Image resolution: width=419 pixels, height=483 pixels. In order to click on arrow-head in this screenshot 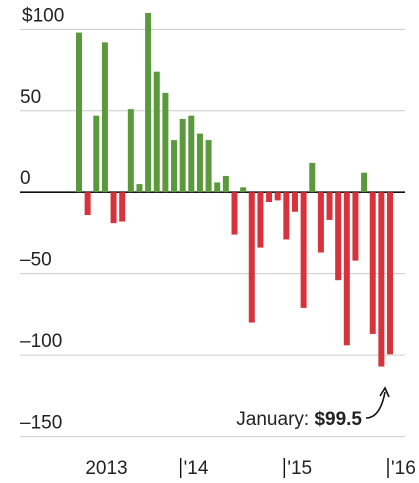, I will do `click(384, 392)`.